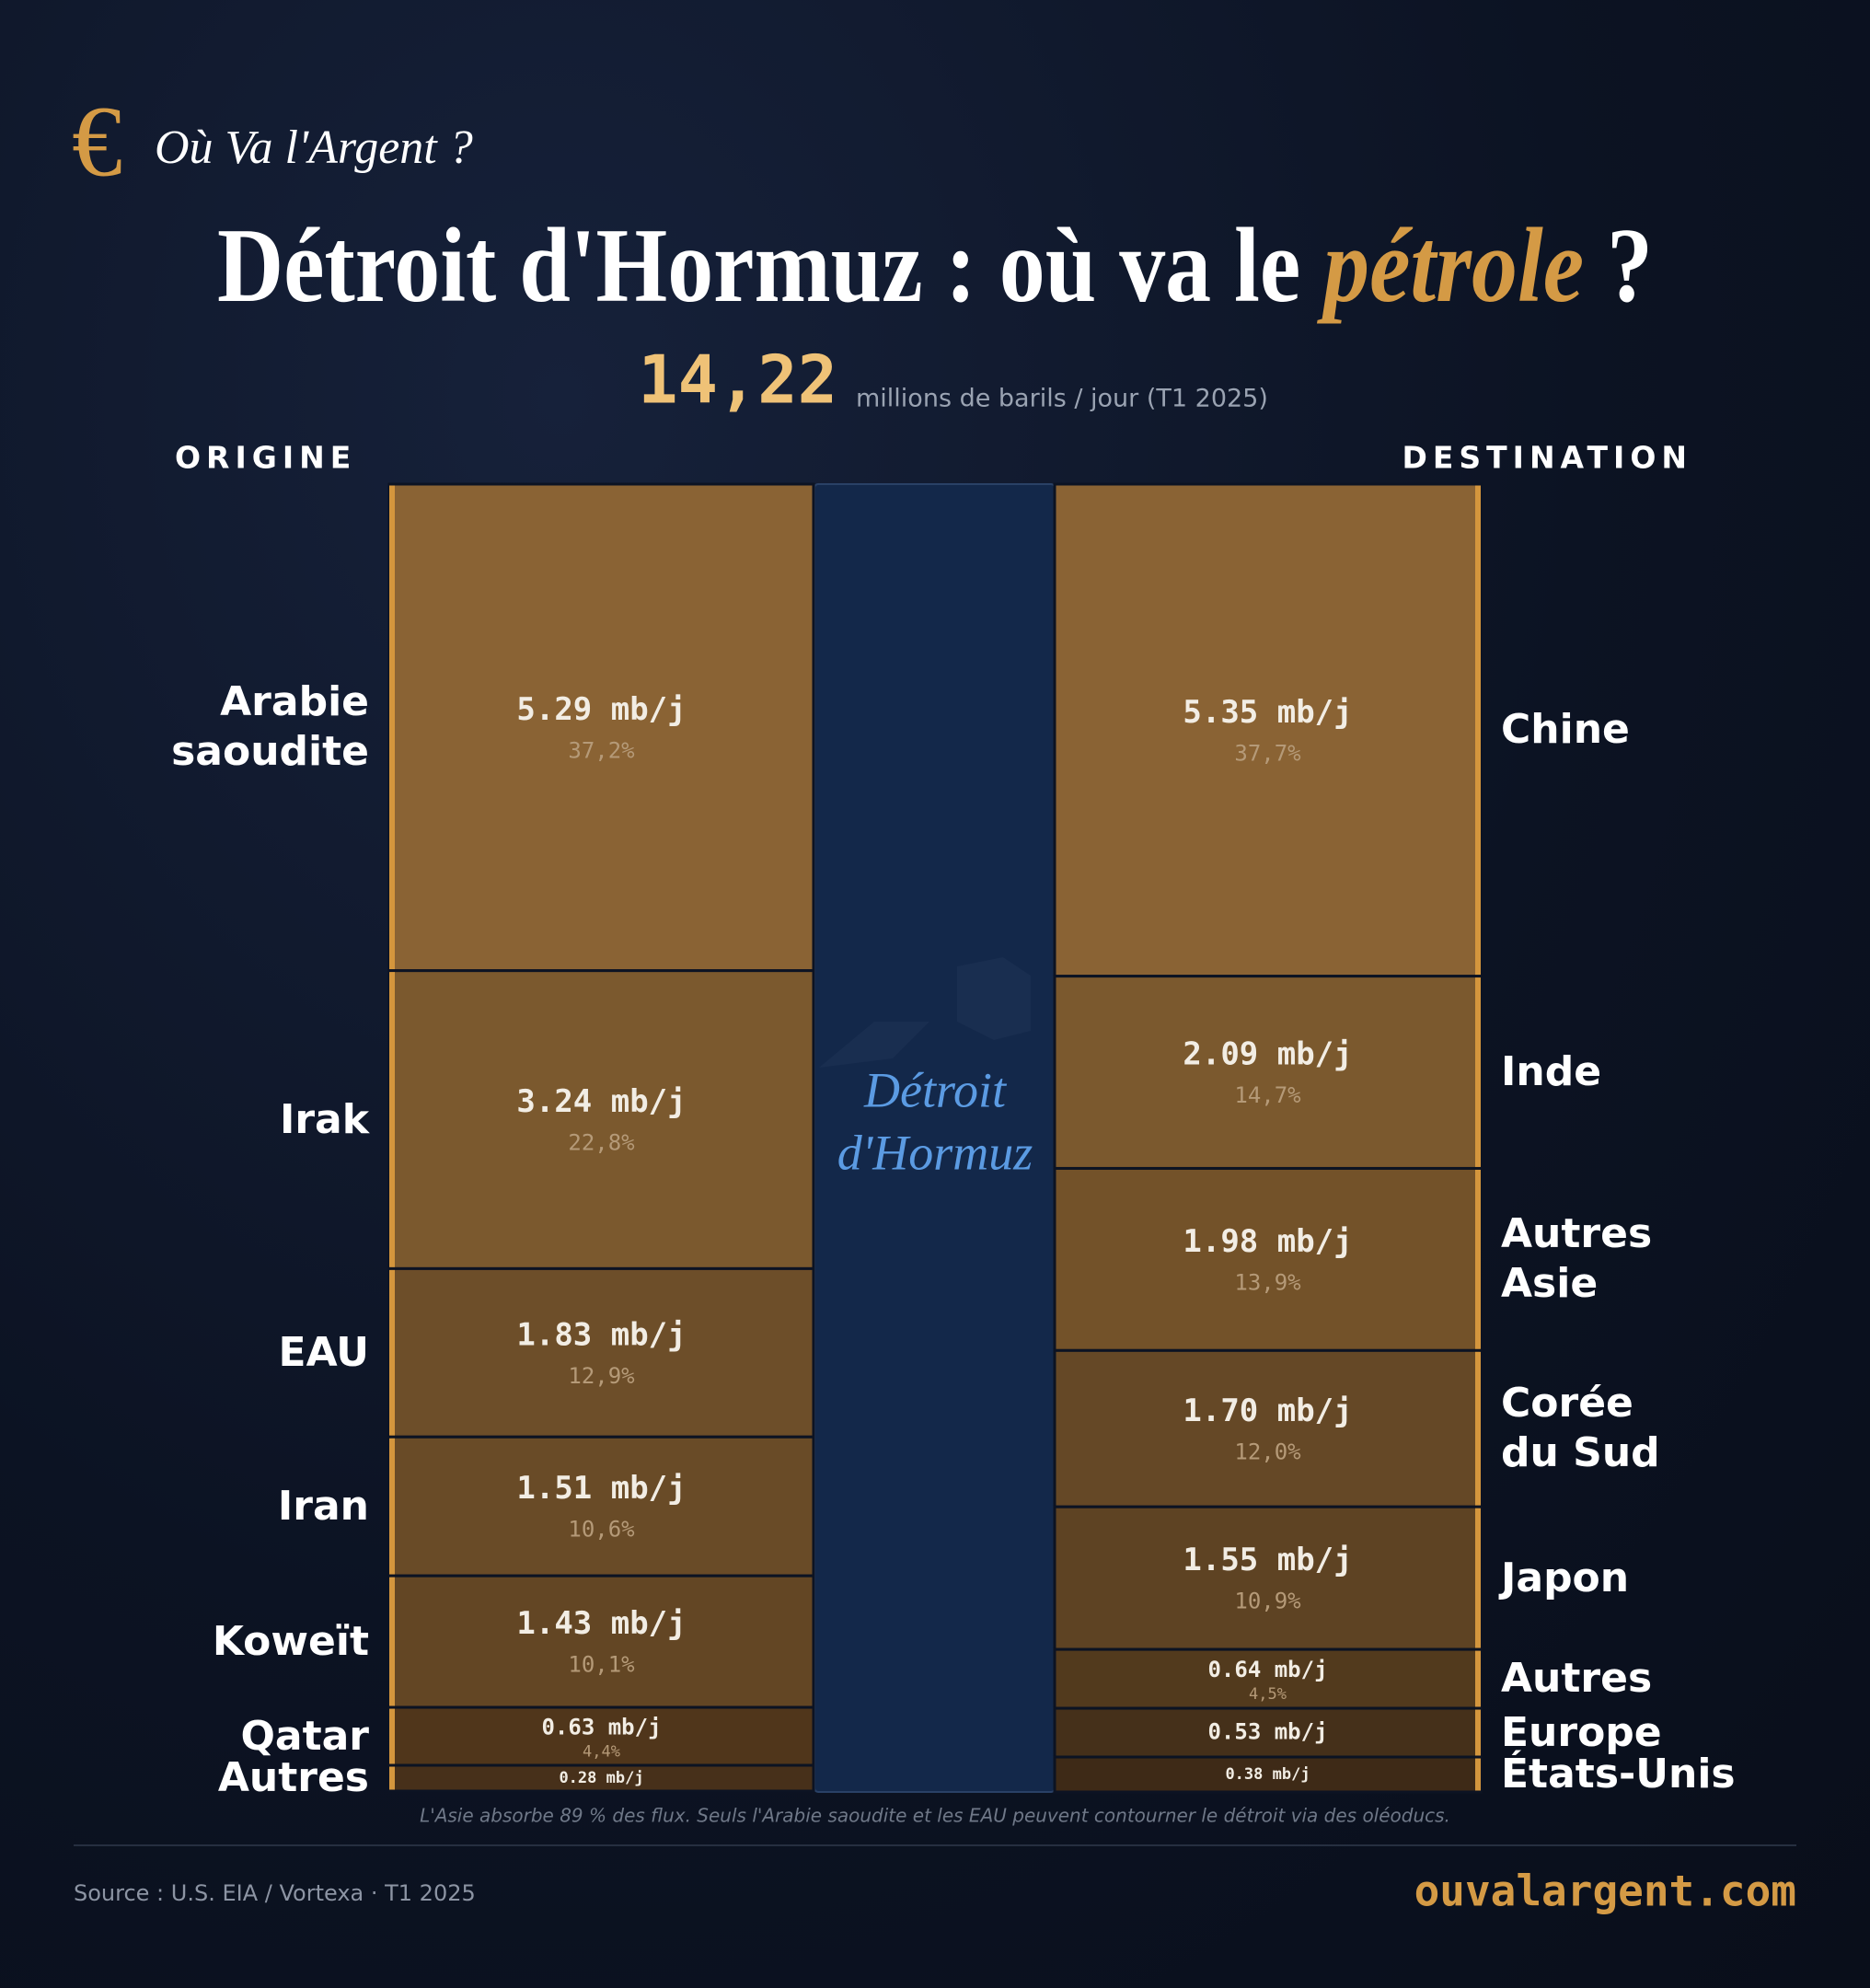 Image resolution: width=1870 pixels, height=1988 pixels. What do you see at coordinates (1581, 1428) in the screenshot?
I see `right-label: Corée du Sud` at bounding box center [1581, 1428].